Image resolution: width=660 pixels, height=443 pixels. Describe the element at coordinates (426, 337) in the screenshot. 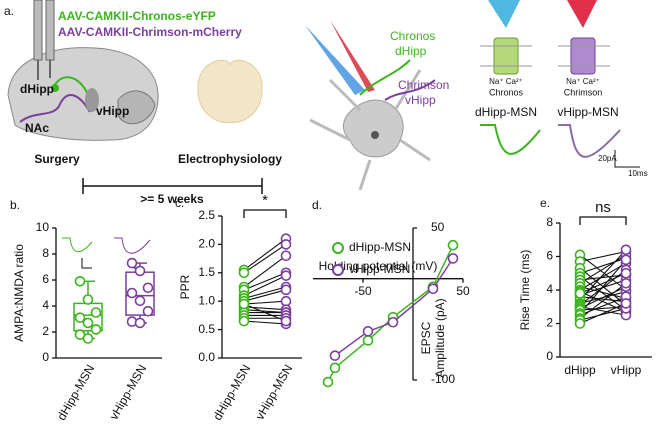

I see `y-axis-label: EPSC` at that location.